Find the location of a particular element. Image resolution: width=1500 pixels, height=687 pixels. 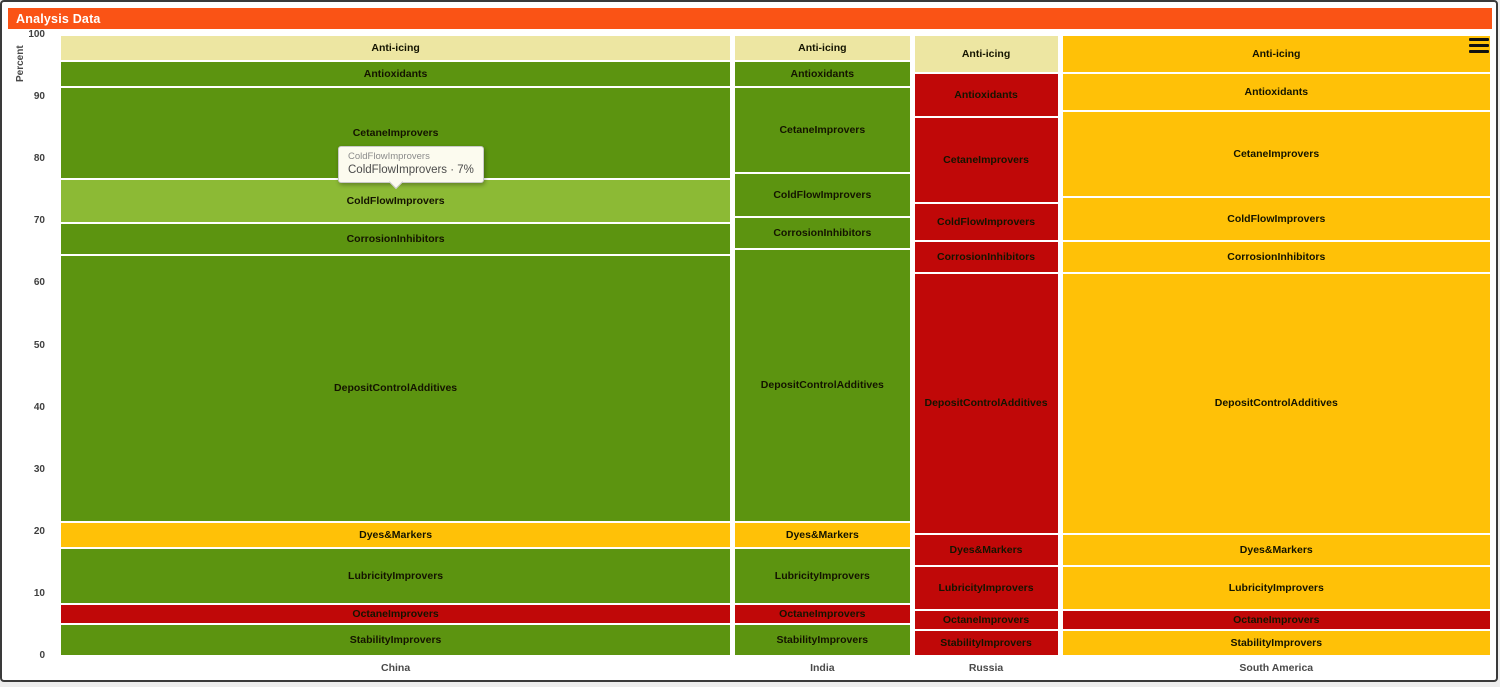

cell-south-america-depositcontroladditives: DepositControlAdditives is located at coordinates (1276, 403).